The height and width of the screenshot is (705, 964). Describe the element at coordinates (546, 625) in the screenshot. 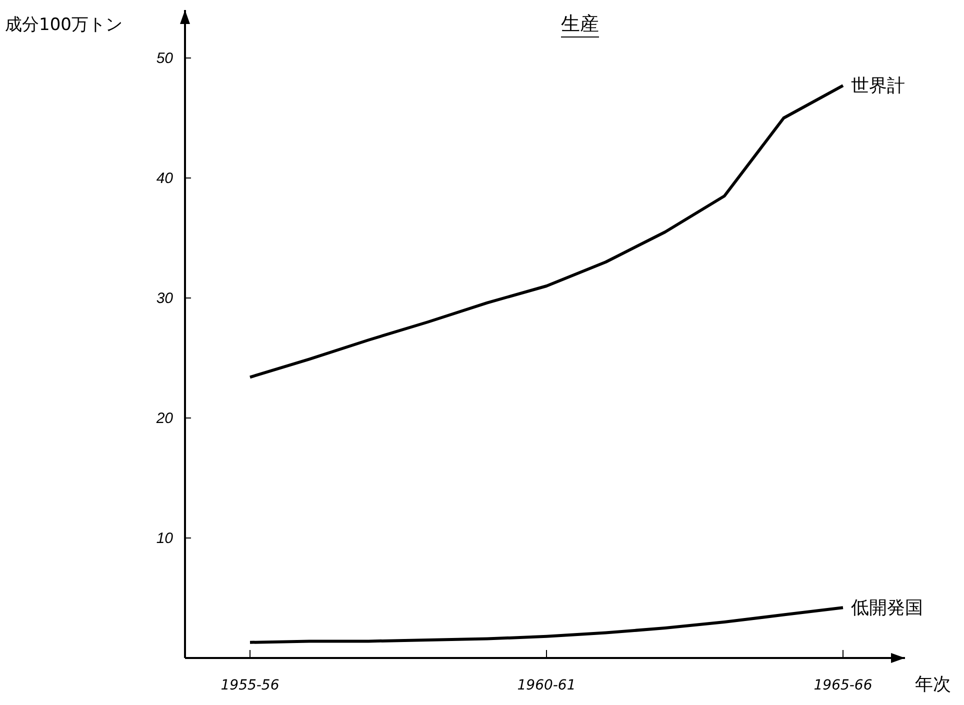

I see `line-series` at that location.